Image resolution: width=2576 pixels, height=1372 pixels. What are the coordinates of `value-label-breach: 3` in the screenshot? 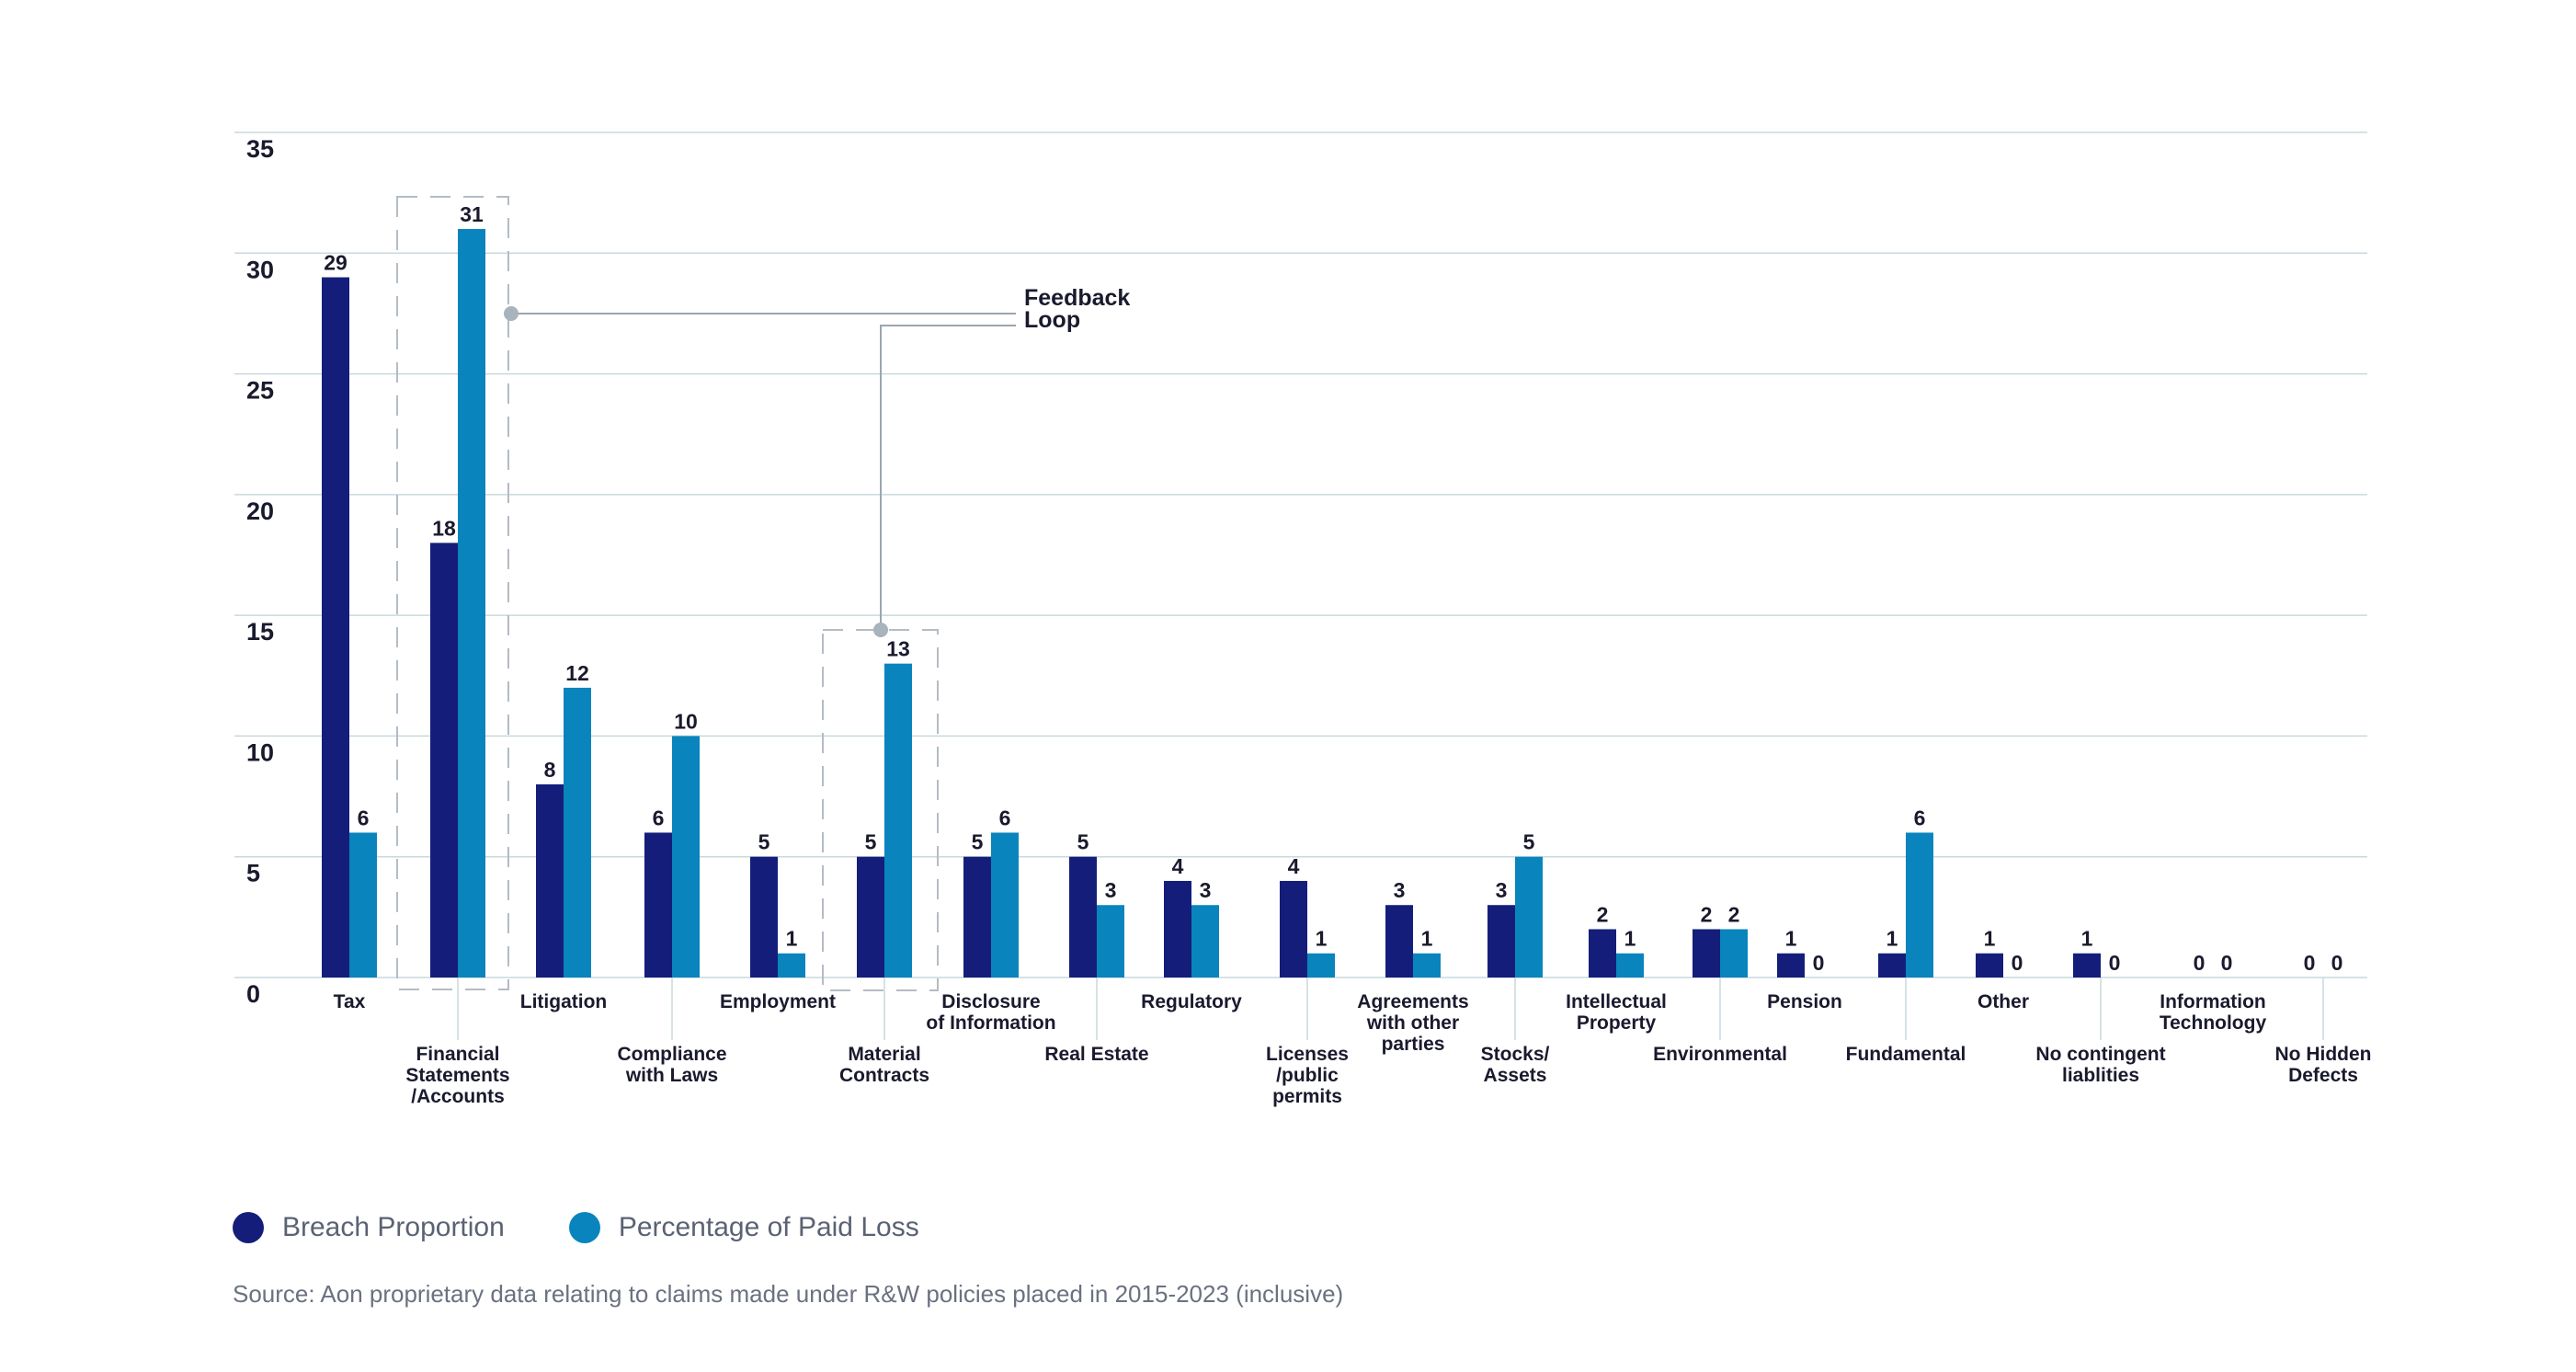 It's located at (1400, 890).